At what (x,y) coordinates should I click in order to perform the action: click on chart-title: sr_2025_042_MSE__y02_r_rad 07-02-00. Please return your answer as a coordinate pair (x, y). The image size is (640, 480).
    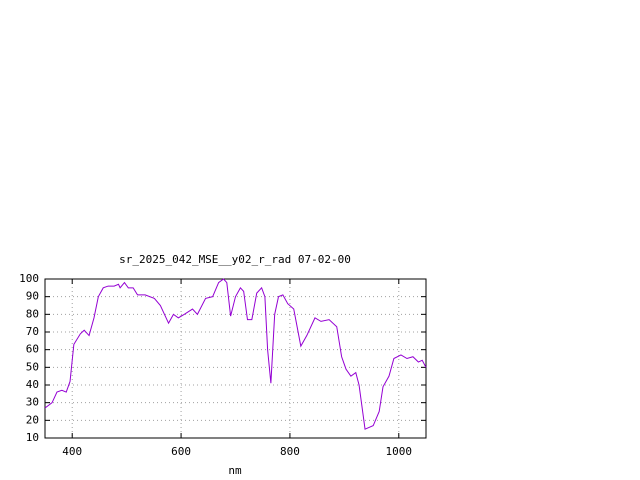
    Looking at the image, I should click on (235, 259).